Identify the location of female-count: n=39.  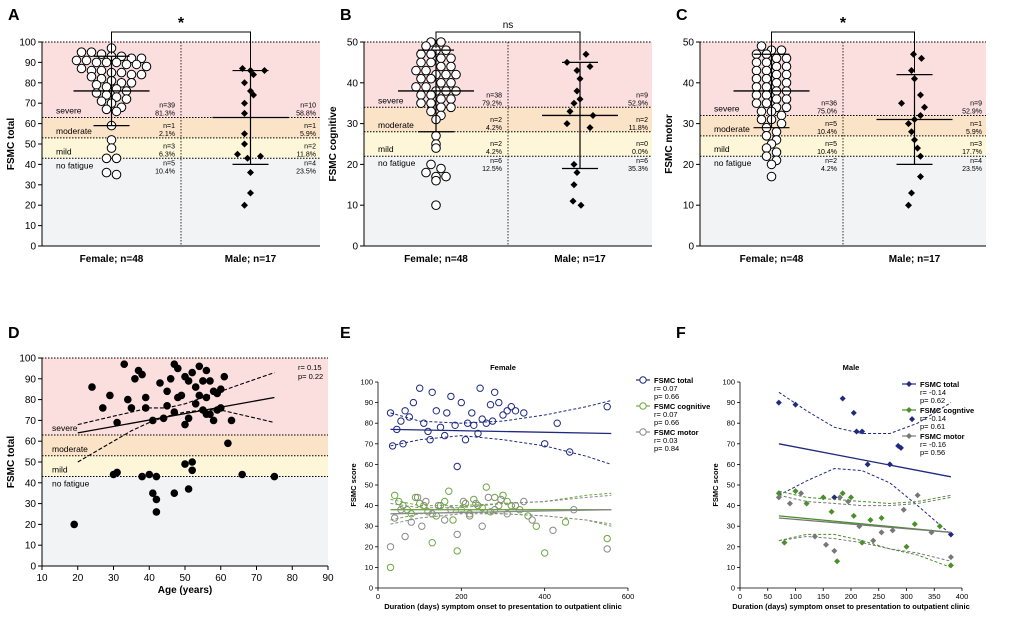
(167, 105).